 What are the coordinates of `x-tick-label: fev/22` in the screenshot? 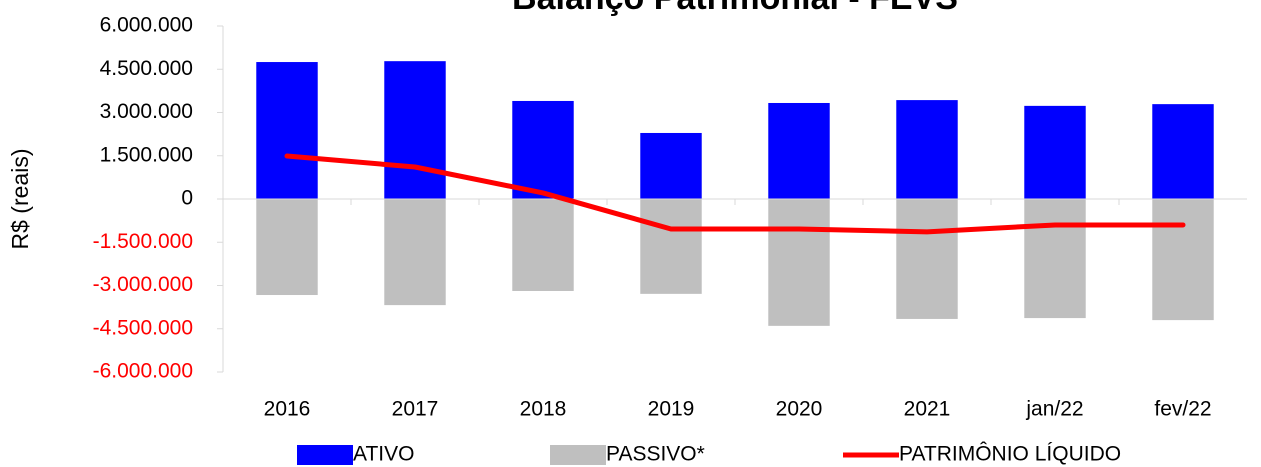 It's located at (1182, 409).